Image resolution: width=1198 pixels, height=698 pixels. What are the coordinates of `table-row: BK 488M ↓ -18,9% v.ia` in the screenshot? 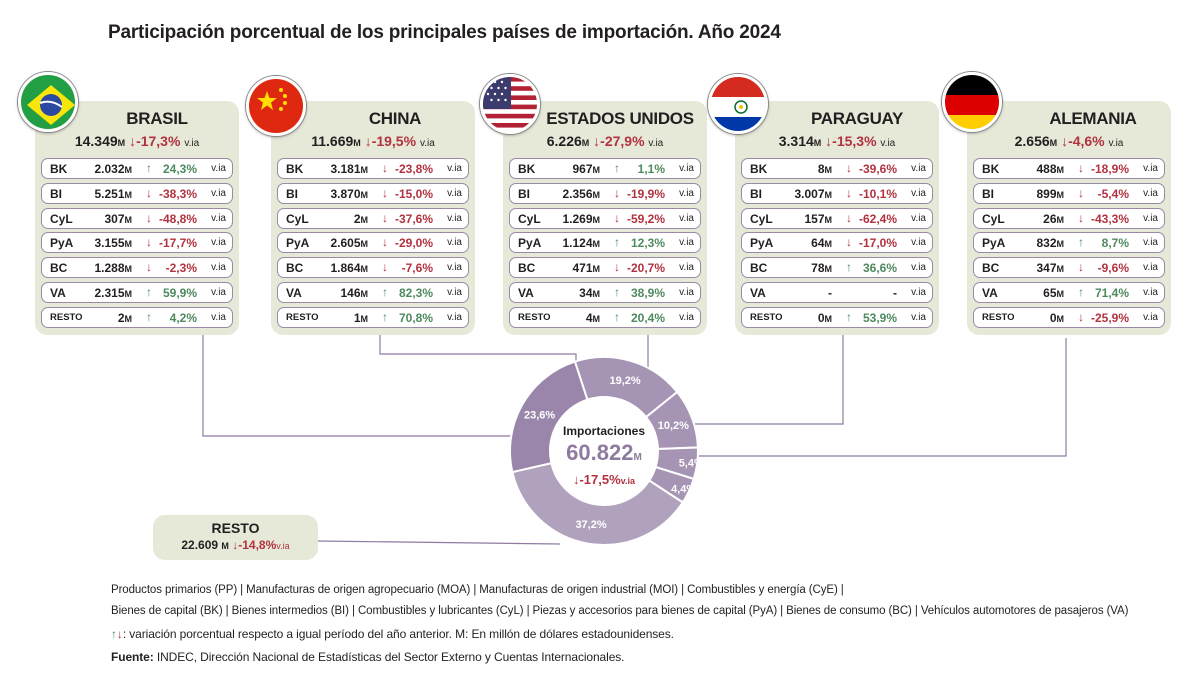 It's located at (1069, 168).